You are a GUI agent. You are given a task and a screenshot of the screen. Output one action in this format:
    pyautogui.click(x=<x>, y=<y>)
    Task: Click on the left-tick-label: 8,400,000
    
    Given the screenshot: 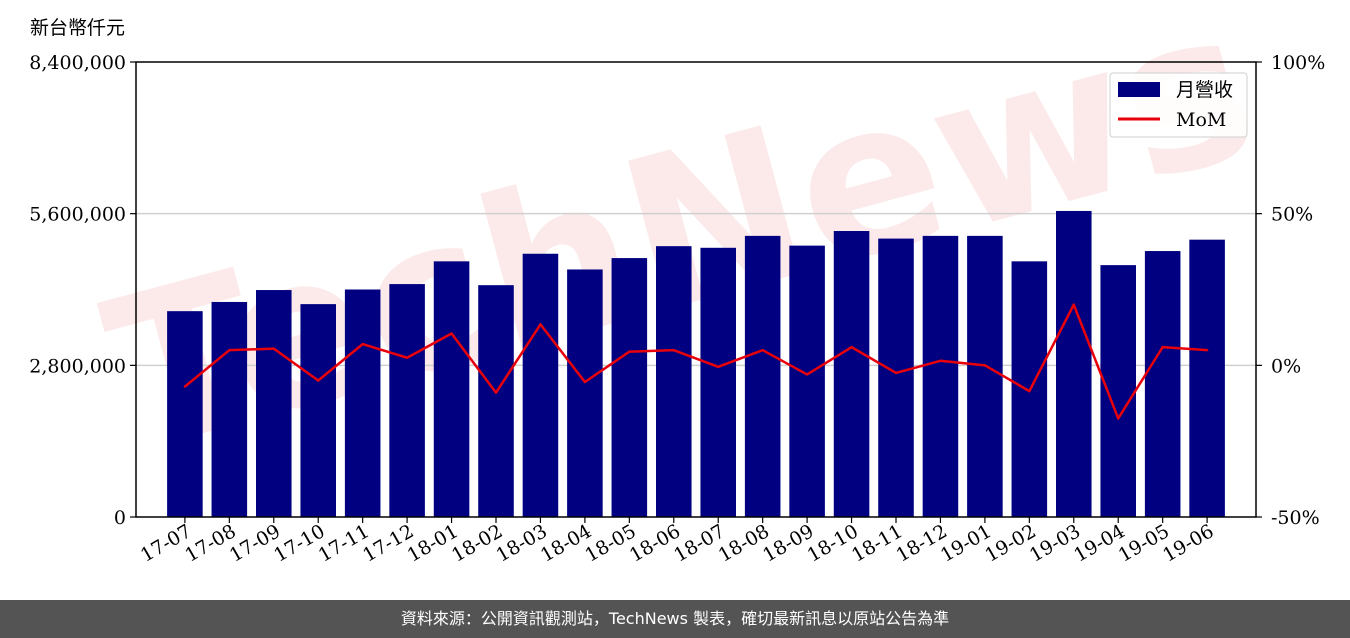 What is the action you would take?
    pyautogui.click(x=77, y=63)
    